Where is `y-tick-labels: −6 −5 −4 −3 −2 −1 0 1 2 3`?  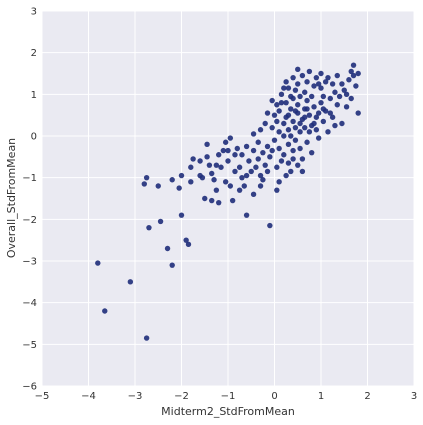
y-tick-labels: −6 −5 −4 −3 −2 −1 0 1 2 3 is located at coordinates (29, 200).